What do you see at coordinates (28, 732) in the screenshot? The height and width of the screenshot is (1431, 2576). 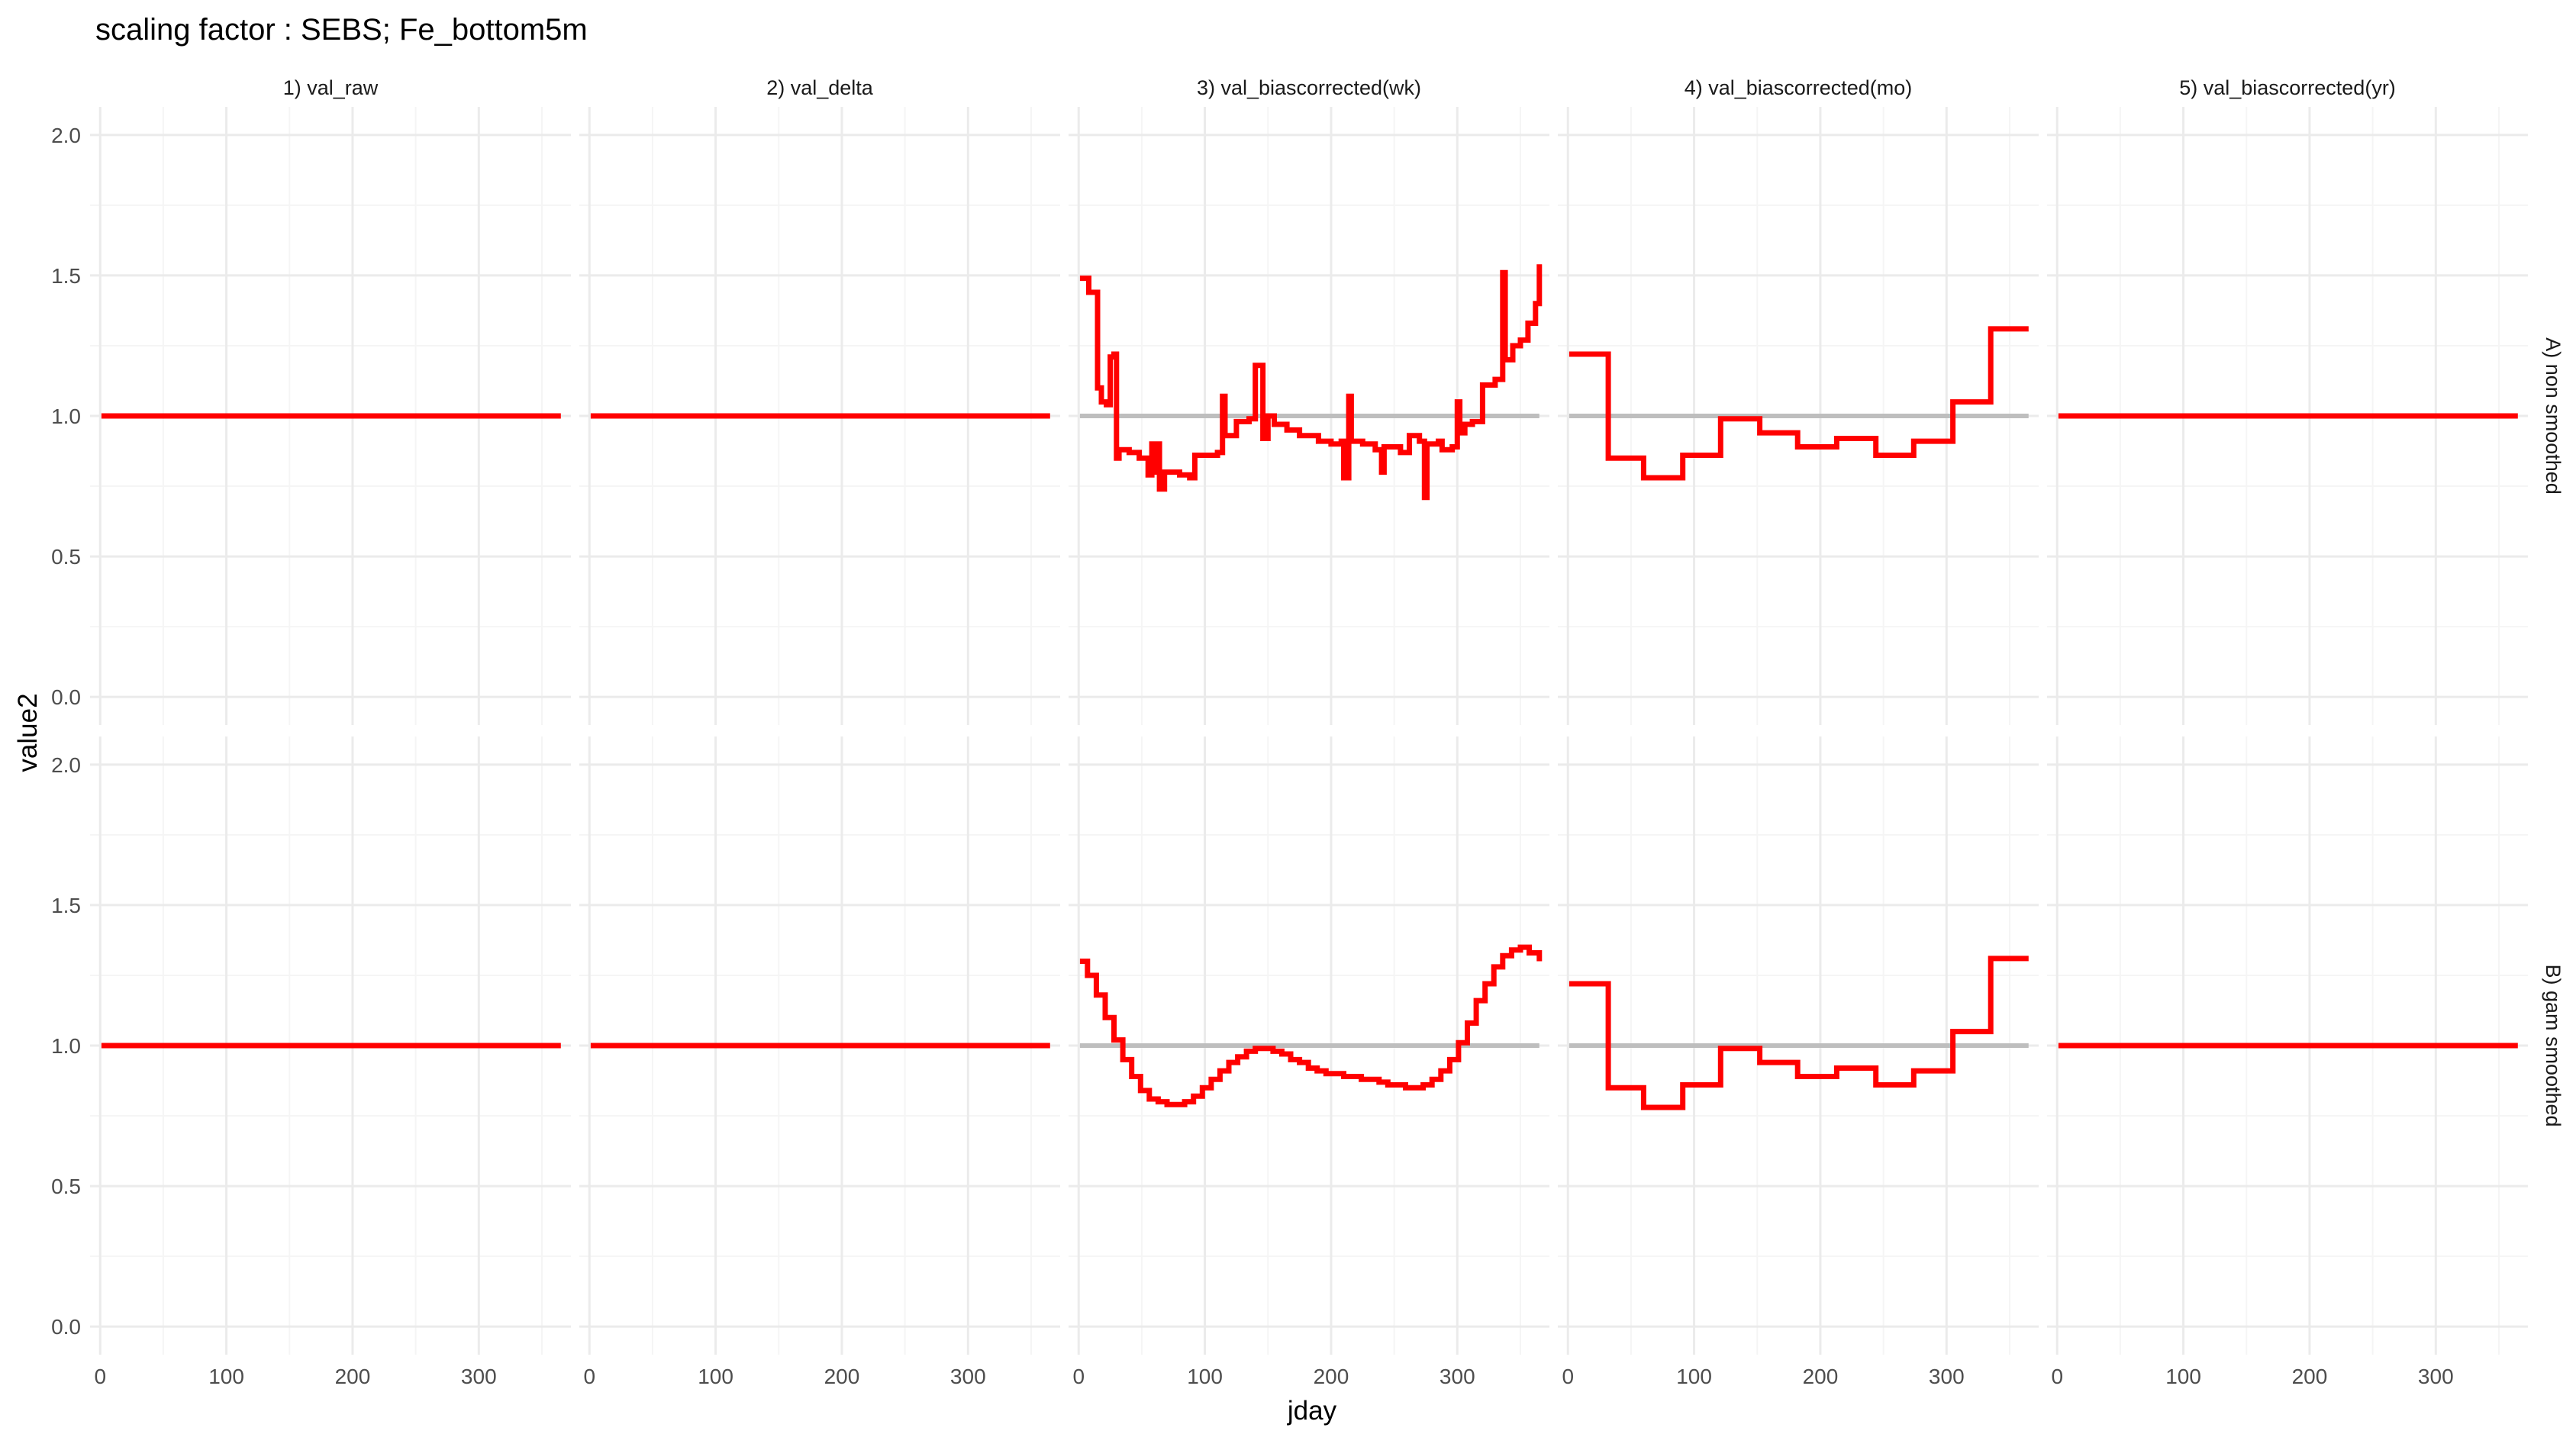 I see `y-axis-title: value2` at bounding box center [28, 732].